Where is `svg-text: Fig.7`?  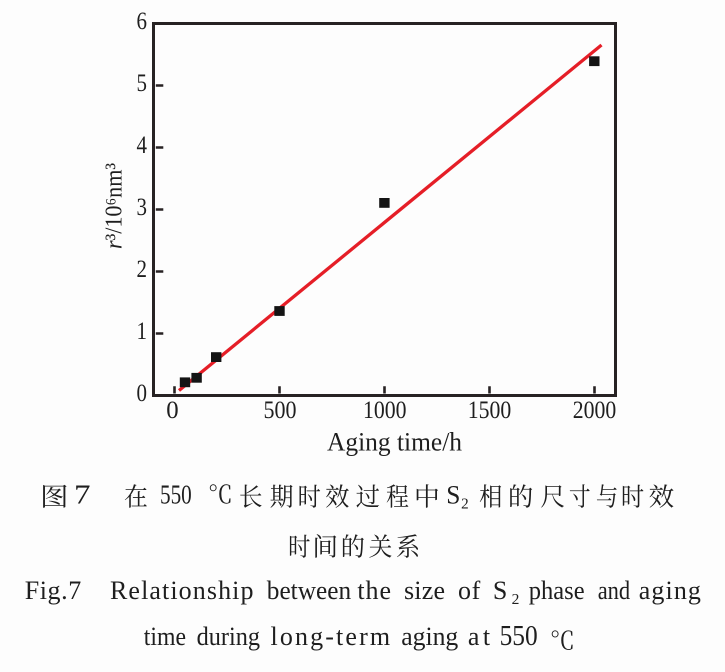 svg-text: Fig.7 is located at coordinates (53, 590).